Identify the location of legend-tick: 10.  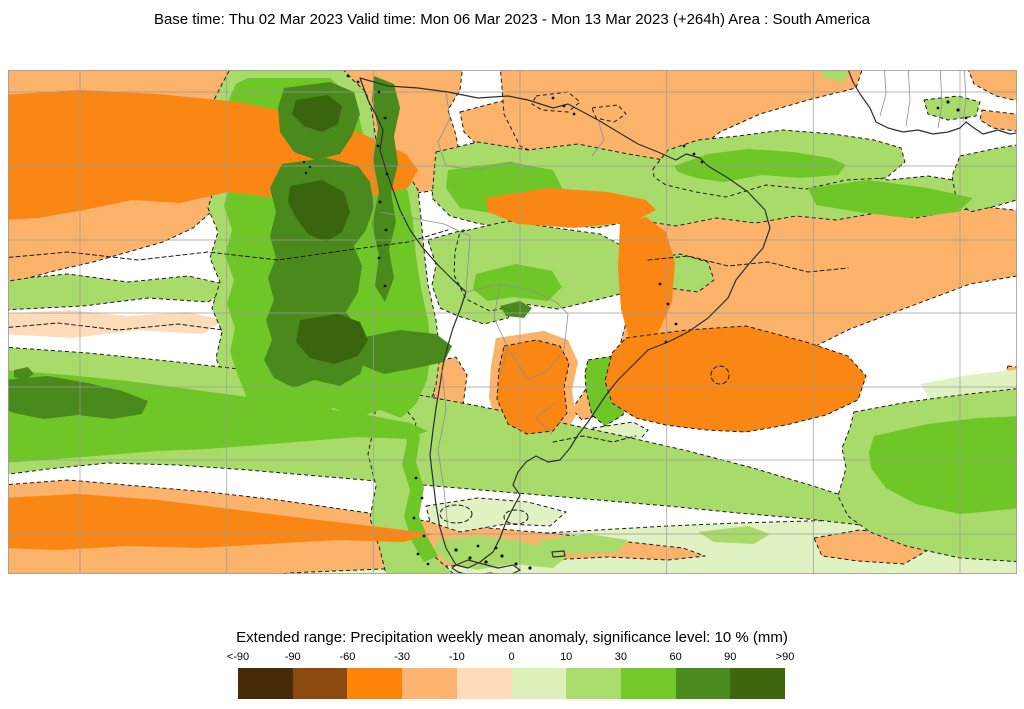
(566, 657).